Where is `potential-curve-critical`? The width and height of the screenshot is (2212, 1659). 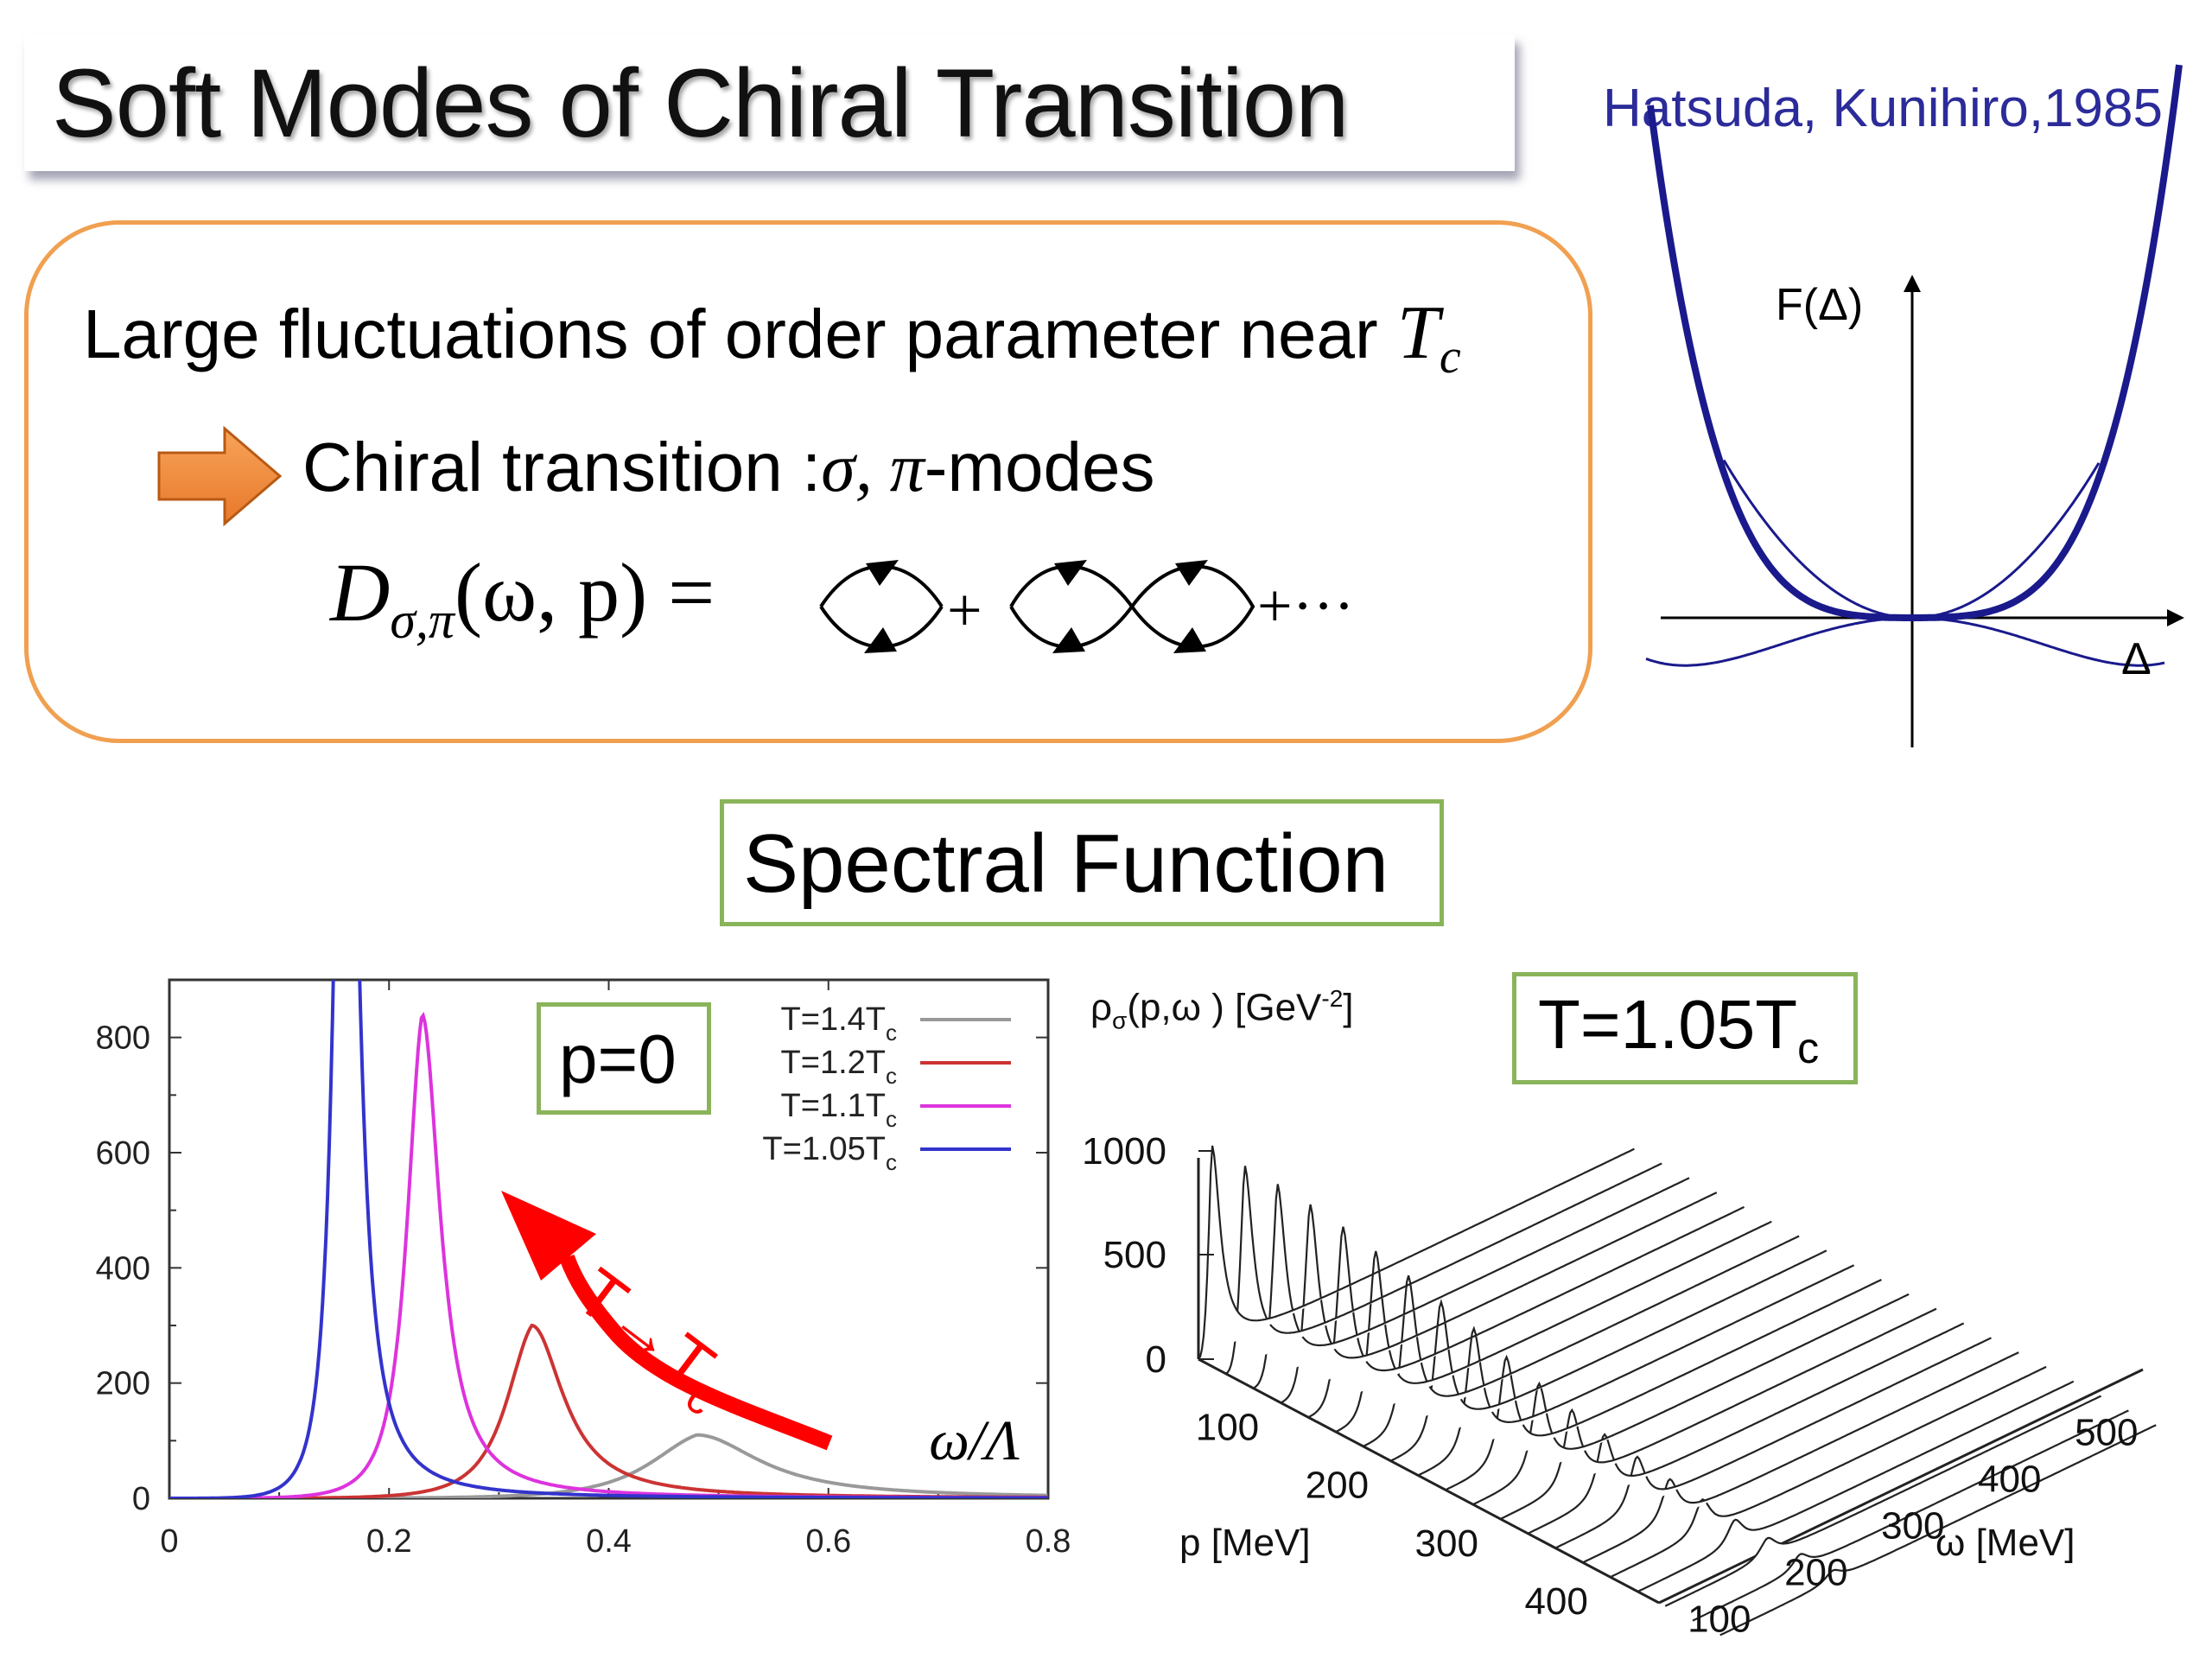
potential-curve-critical is located at coordinates (1915, 342).